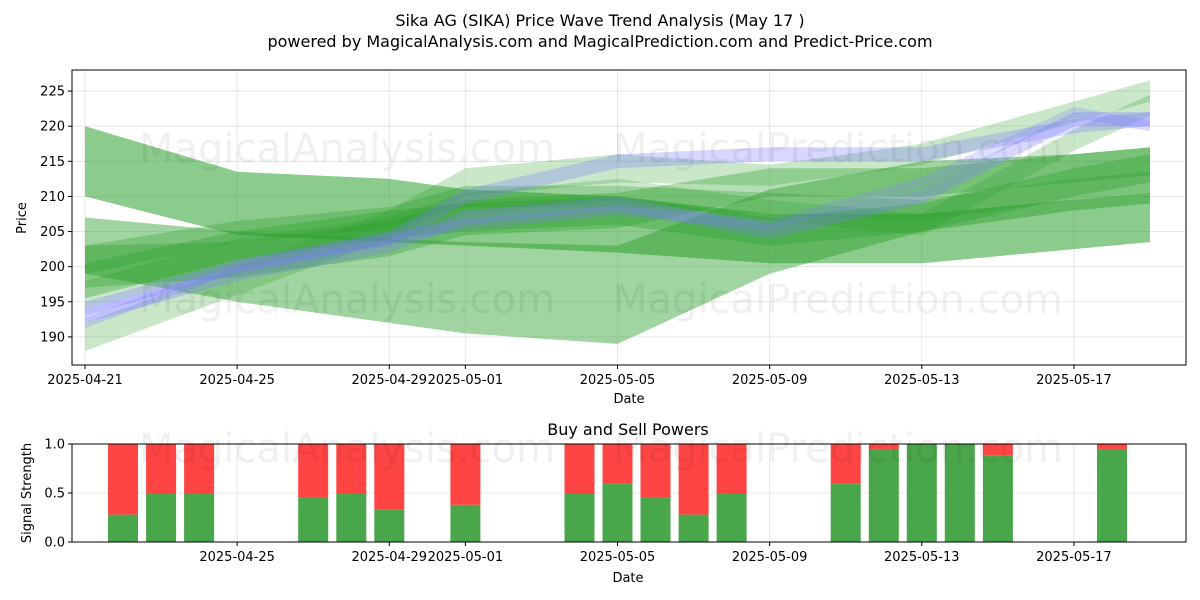 The height and width of the screenshot is (600, 1200). I want to click on signal-x-tick-label: 2025-04-29, so click(390, 557).